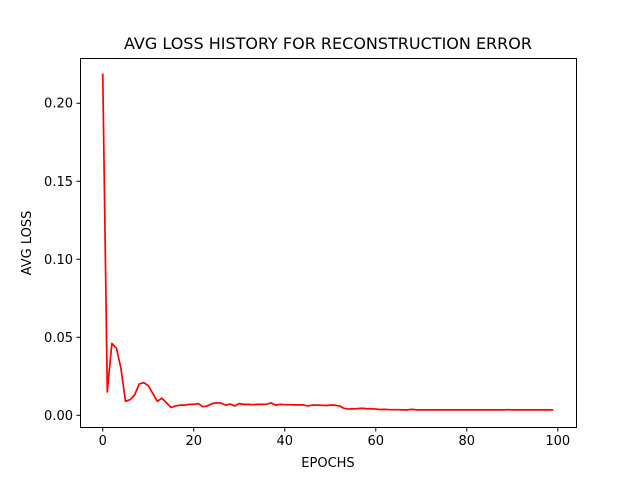 The height and width of the screenshot is (480, 640). I want to click on x-tick-label: 100, so click(557, 441).